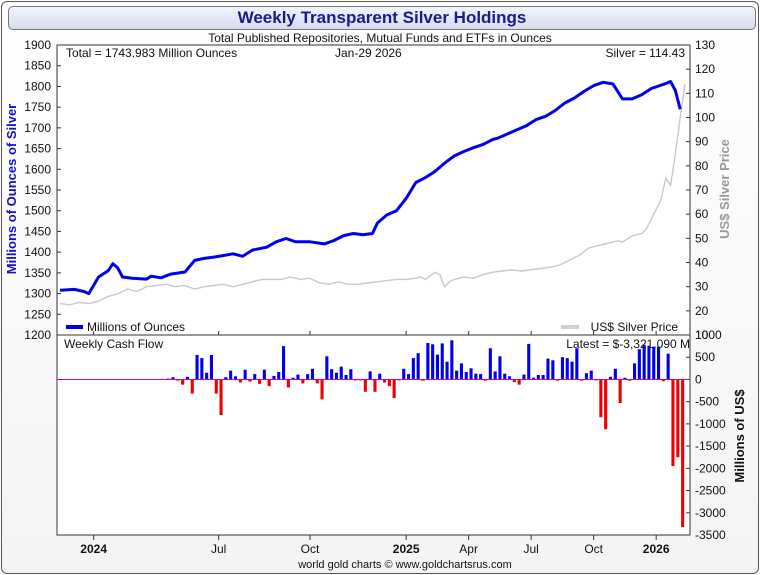  Describe the element at coordinates (136, 327) in the screenshot. I see `legend-holdings-label: Millions of Ounces` at that location.